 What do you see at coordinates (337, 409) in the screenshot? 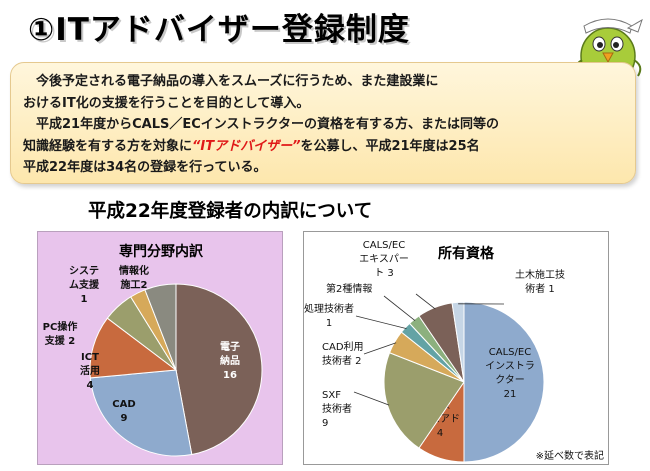
I see `qualification-label-2: SXF 技術者 9` at bounding box center [337, 409].